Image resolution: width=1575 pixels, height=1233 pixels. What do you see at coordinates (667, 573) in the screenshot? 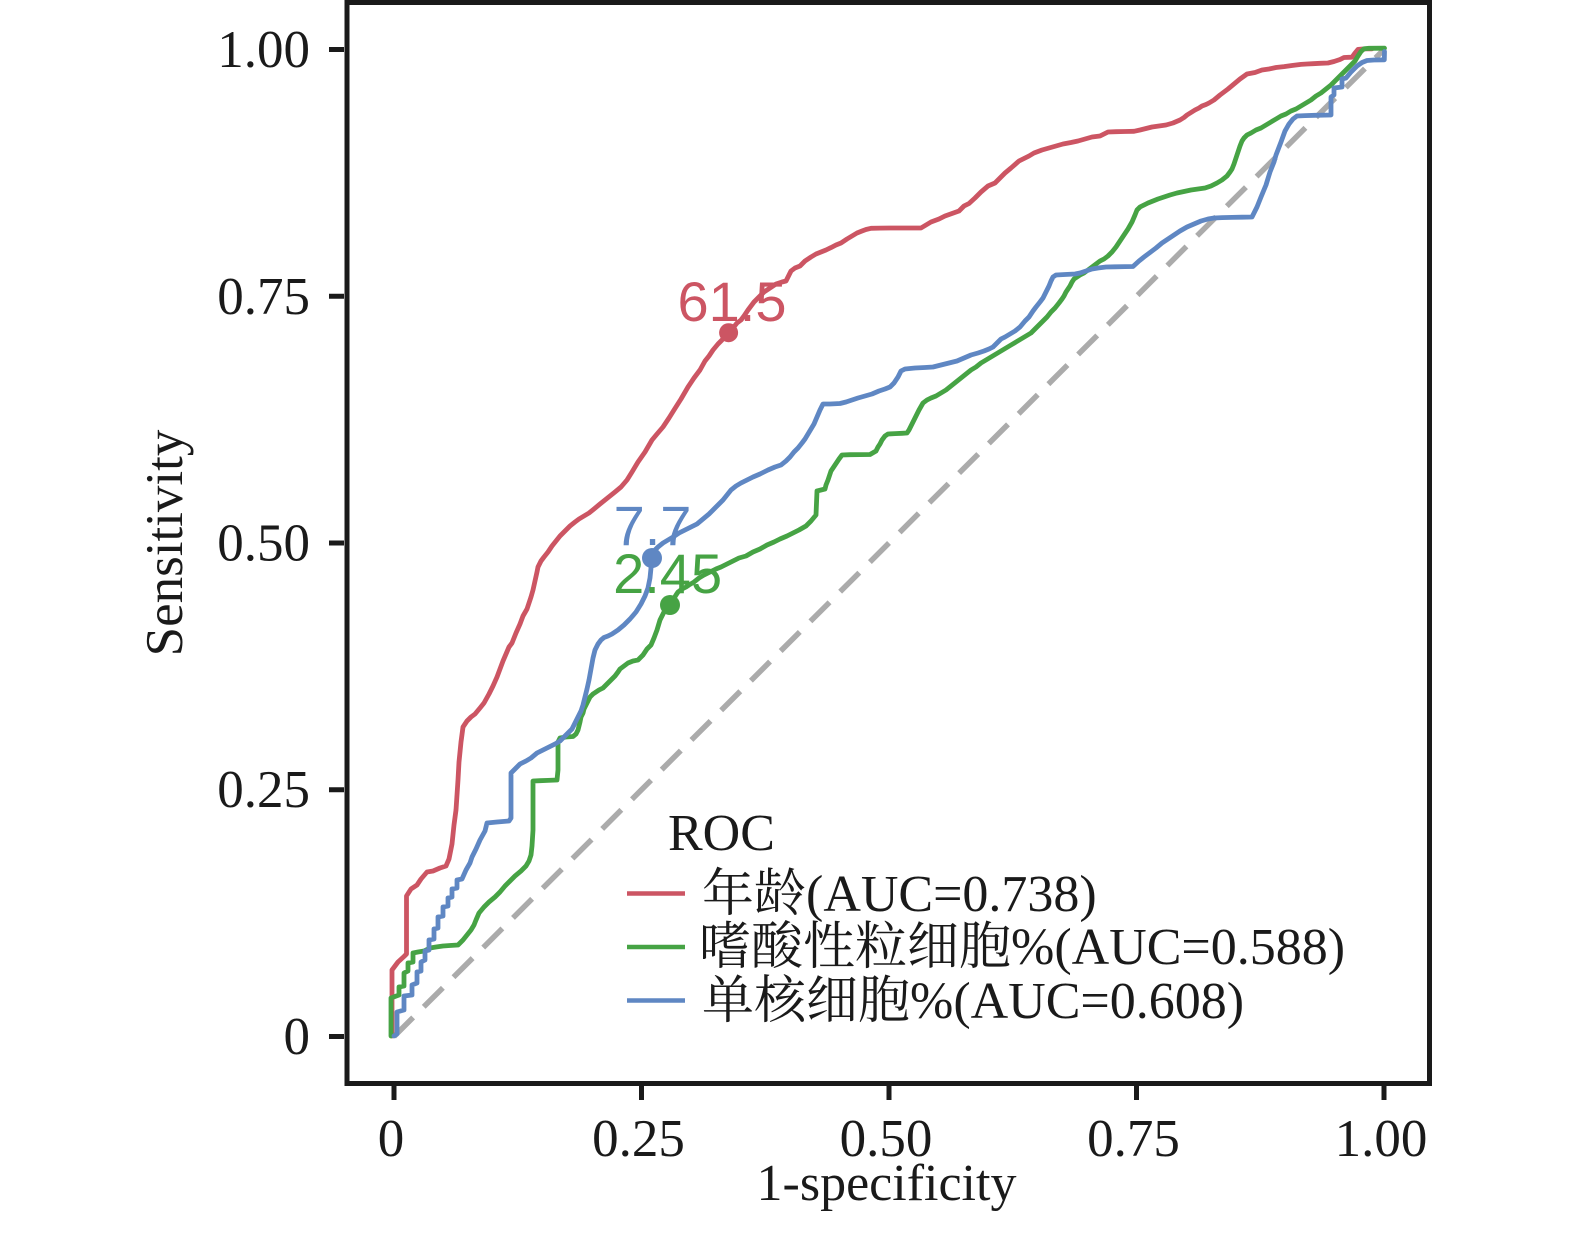
I see `svg-text: 2.45` at bounding box center [667, 573].